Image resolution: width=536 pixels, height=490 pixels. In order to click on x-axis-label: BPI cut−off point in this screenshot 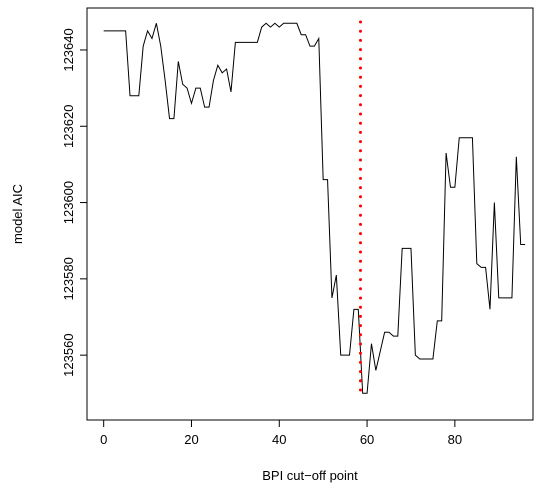, I will do `click(310, 475)`.